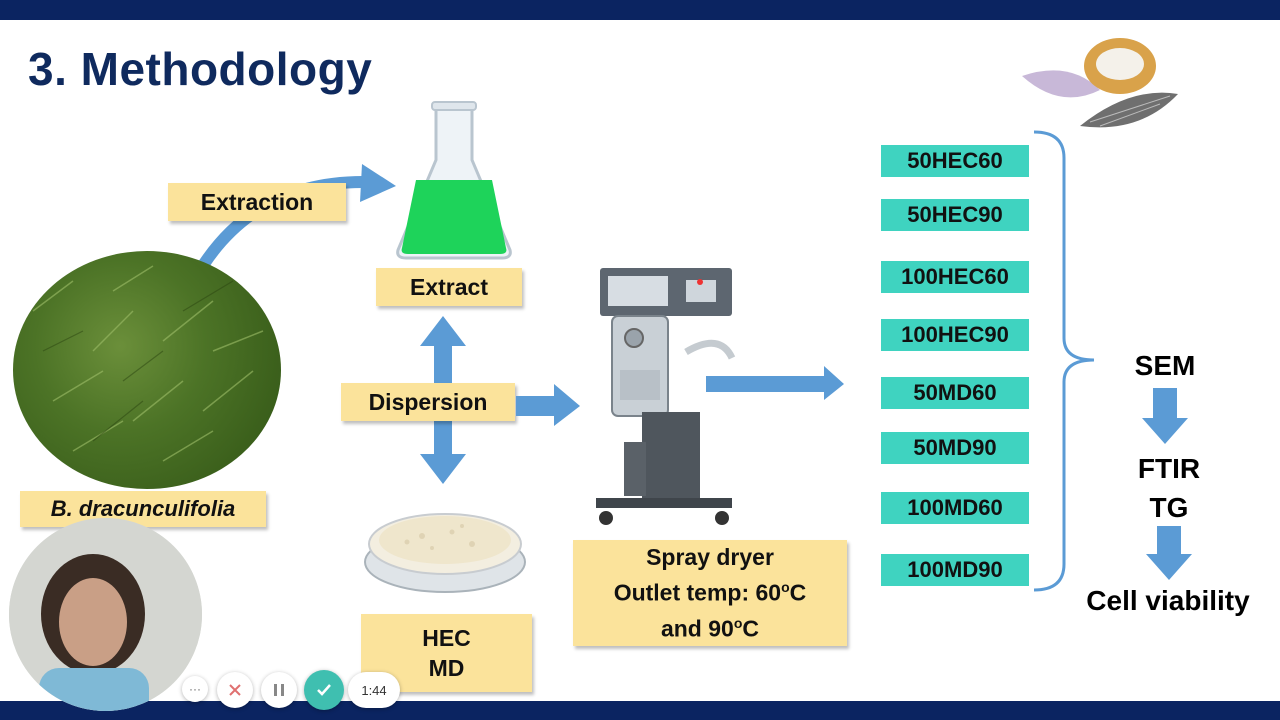  Describe the element at coordinates (1169, 507) in the screenshot. I see `analysis-tg: TG` at that location.